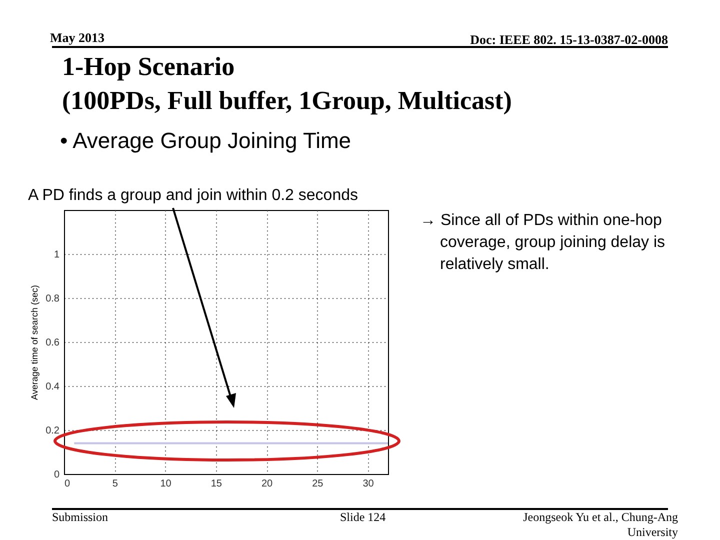  I want to click on y-tick-label: 0.6, so click(53, 343).